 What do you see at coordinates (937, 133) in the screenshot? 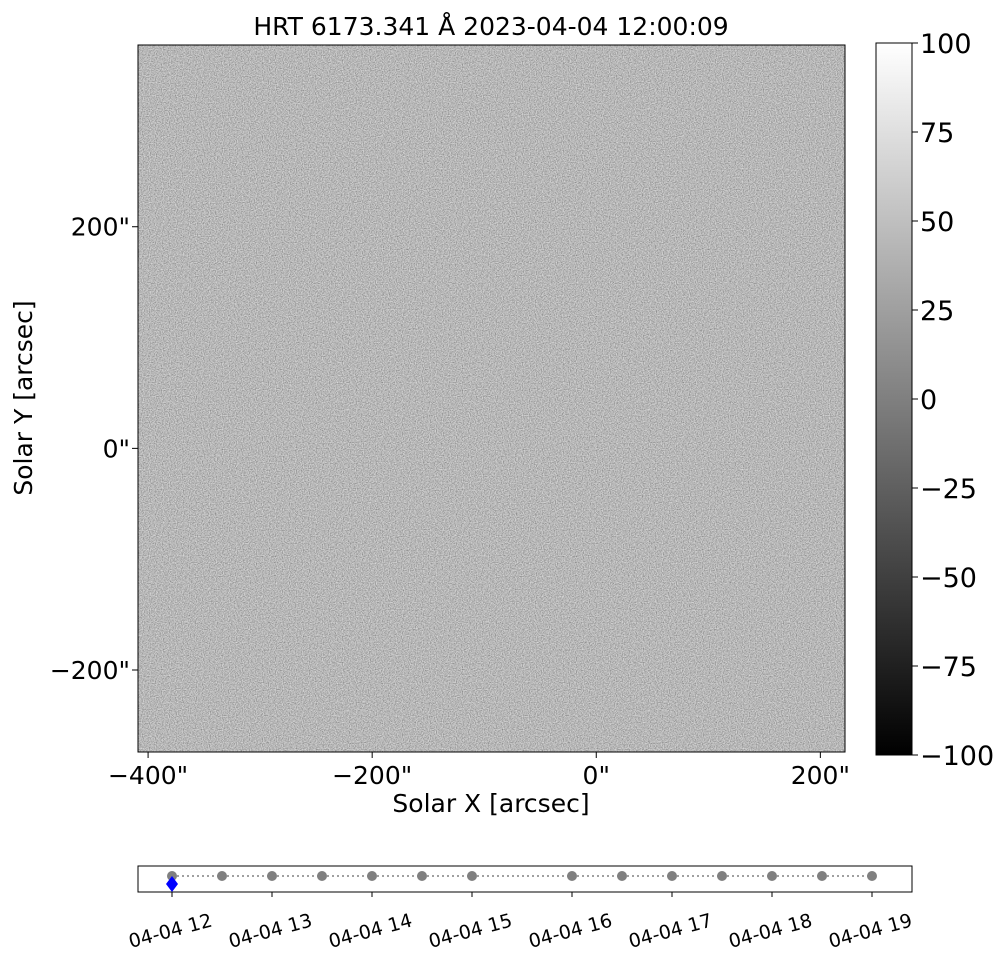
I see `colorbar-tick-label: 75` at bounding box center [937, 133].